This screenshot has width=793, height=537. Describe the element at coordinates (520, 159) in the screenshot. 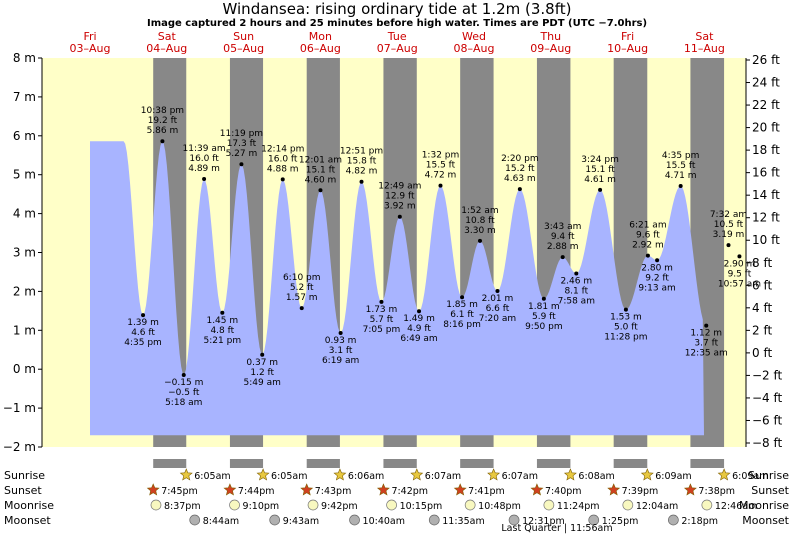

I see `tide-event-label: 2:20 pm` at that location.